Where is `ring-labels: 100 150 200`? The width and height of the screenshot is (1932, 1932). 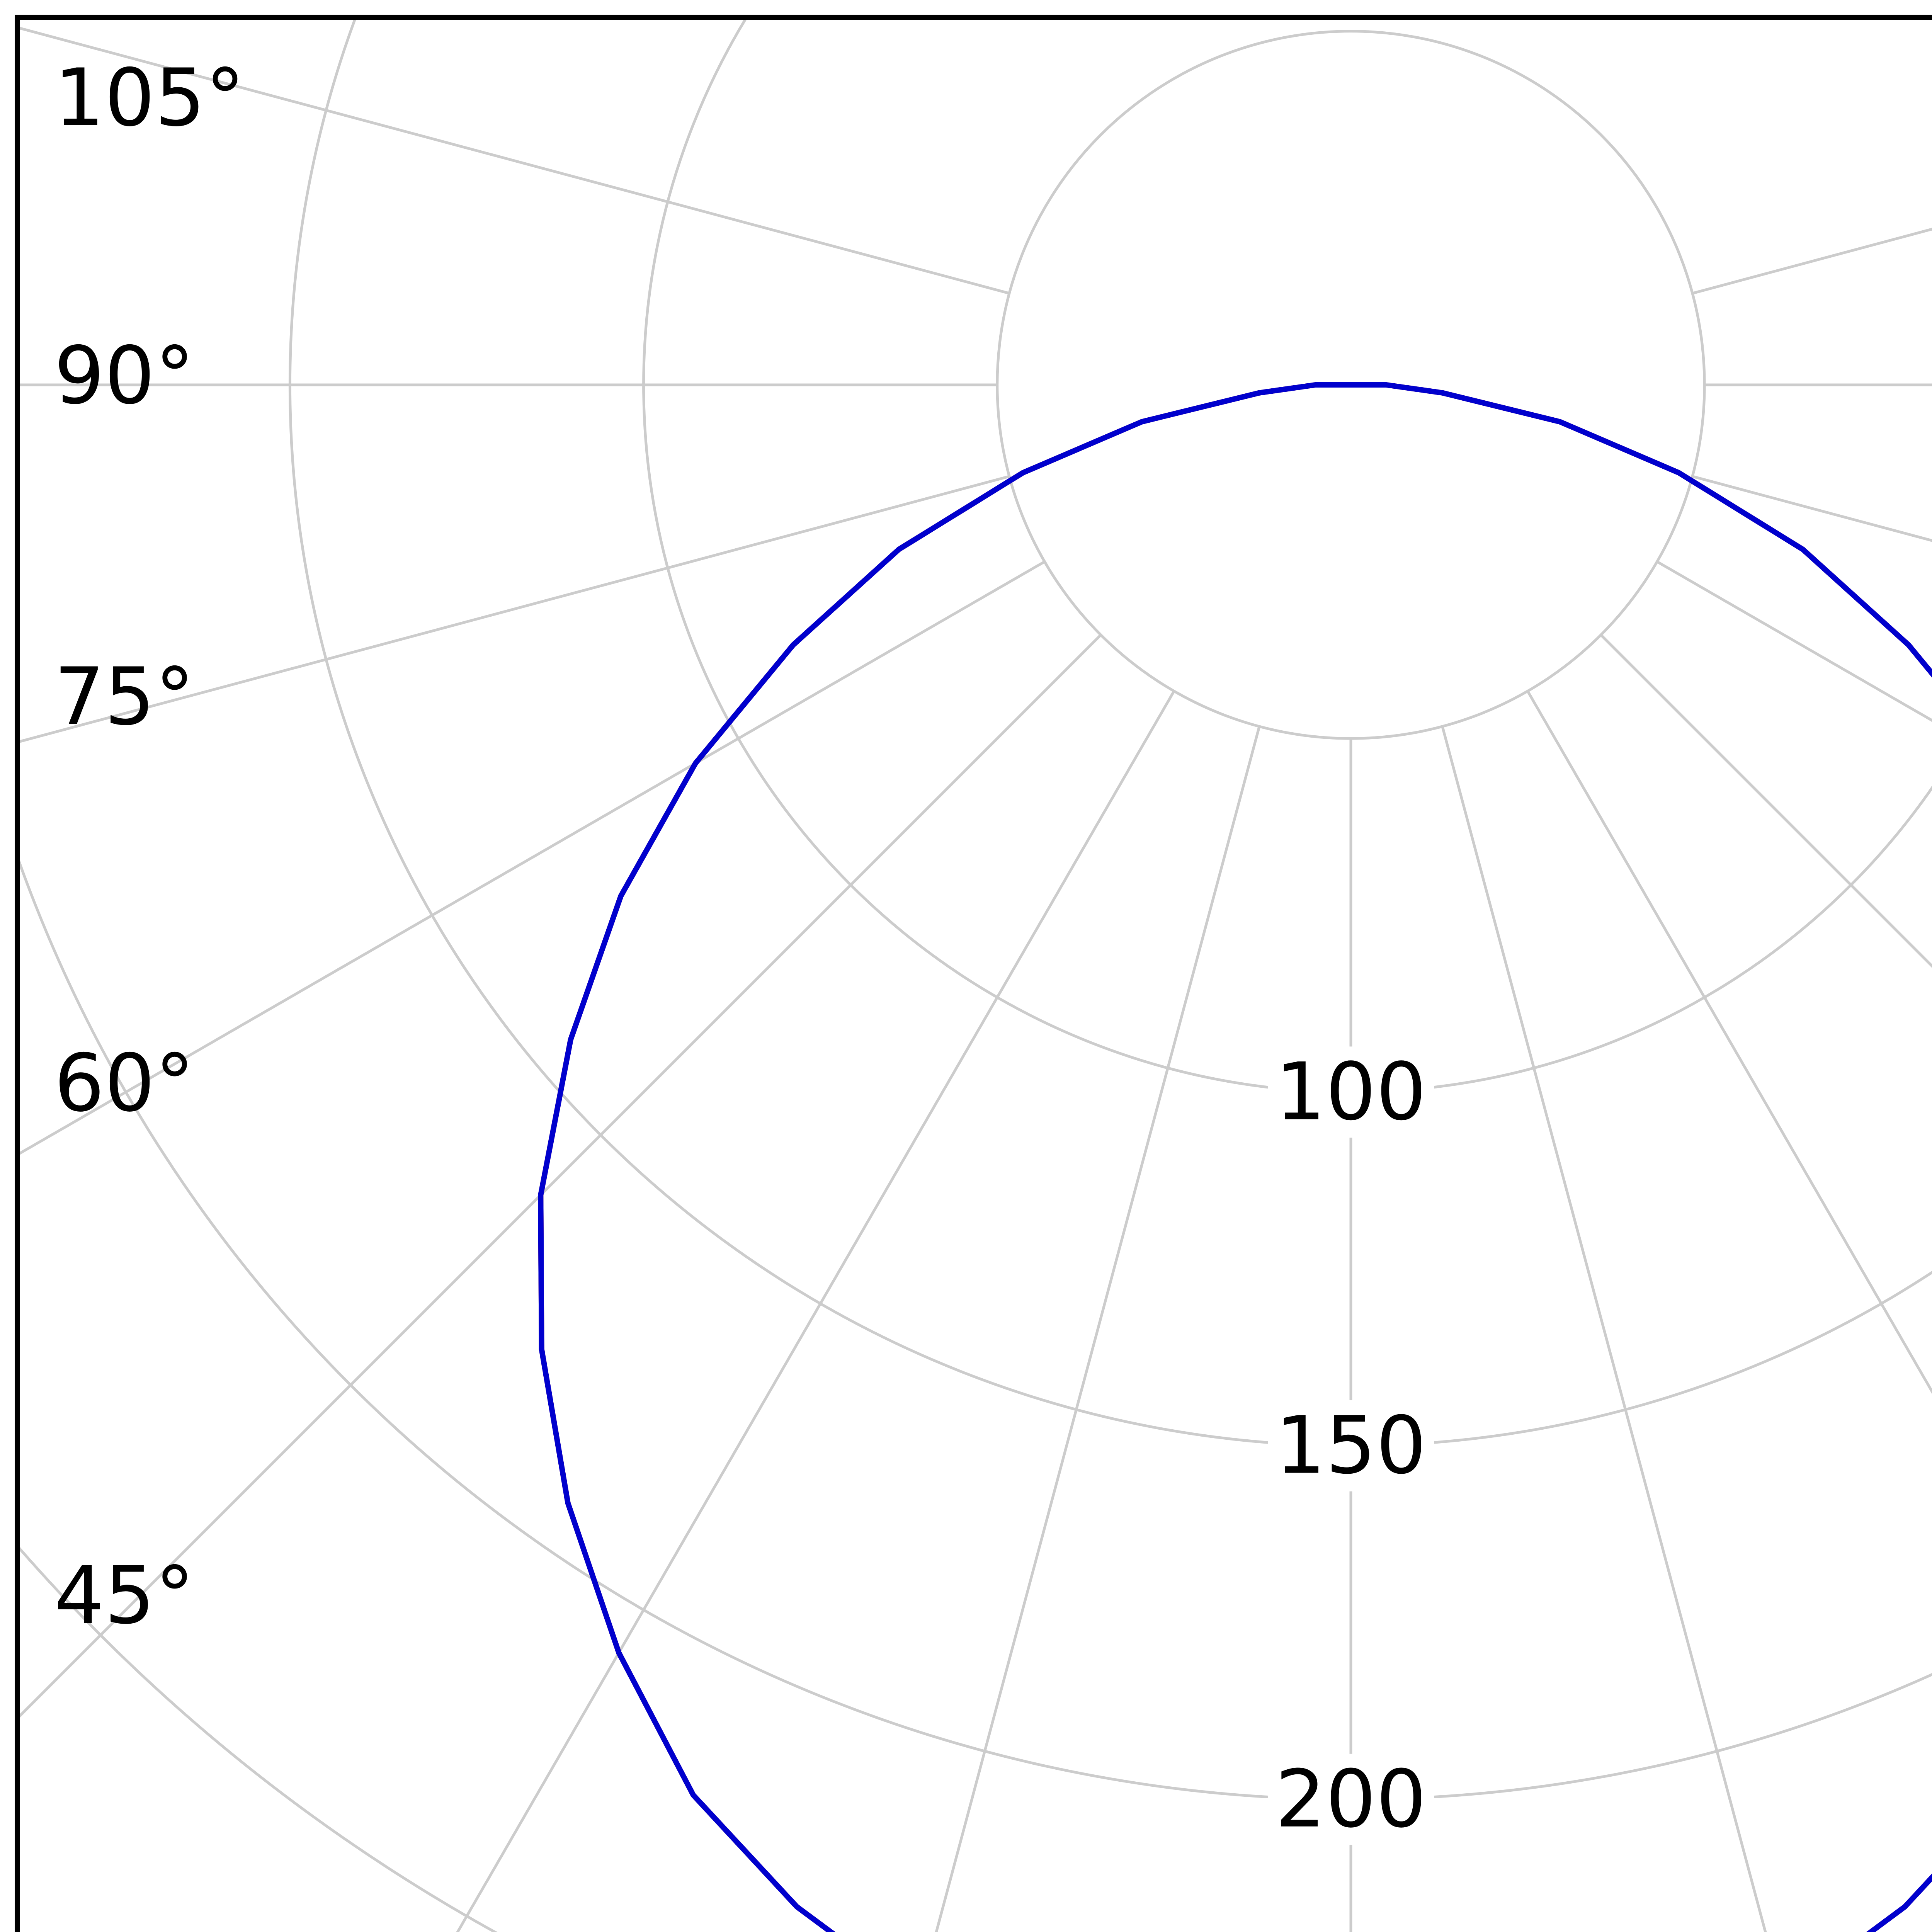 ring-labels: 100 150 200 is located at coordinates (1351, 1446).